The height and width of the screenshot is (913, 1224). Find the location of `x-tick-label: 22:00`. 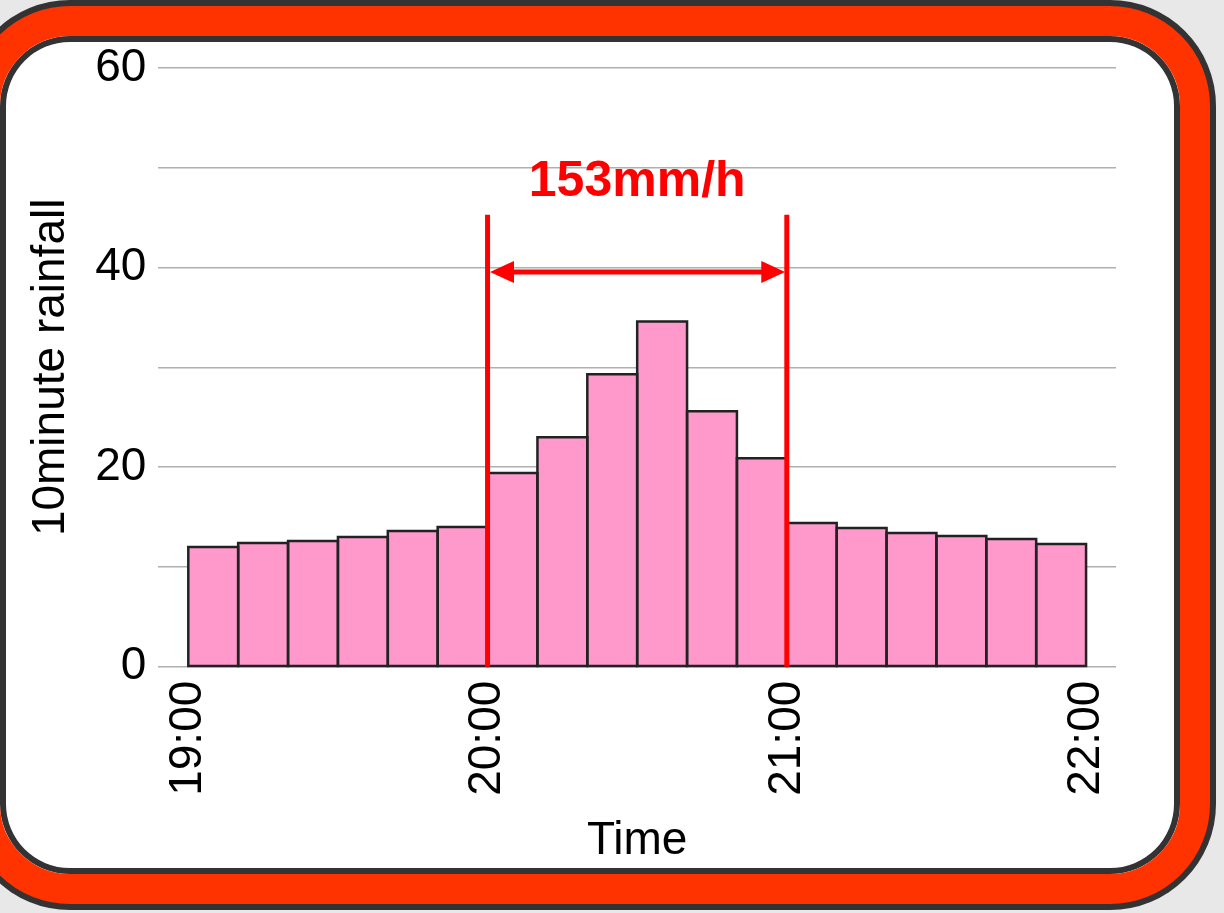

x-tick-label: 22:00 is located at coordinates (1082, 738).